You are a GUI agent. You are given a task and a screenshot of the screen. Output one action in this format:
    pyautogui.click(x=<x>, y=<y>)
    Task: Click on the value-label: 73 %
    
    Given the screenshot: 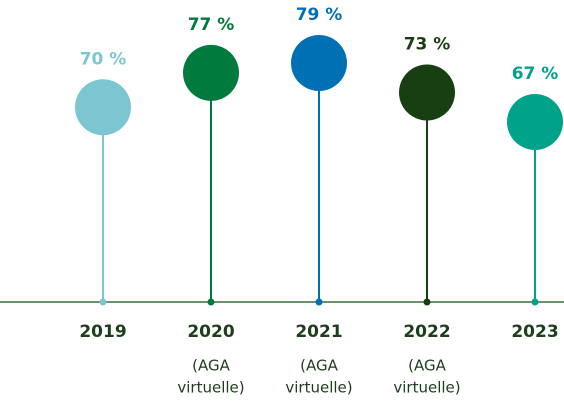 What is the action you would take?
    pyautogui.click(x=427, y=45)
    